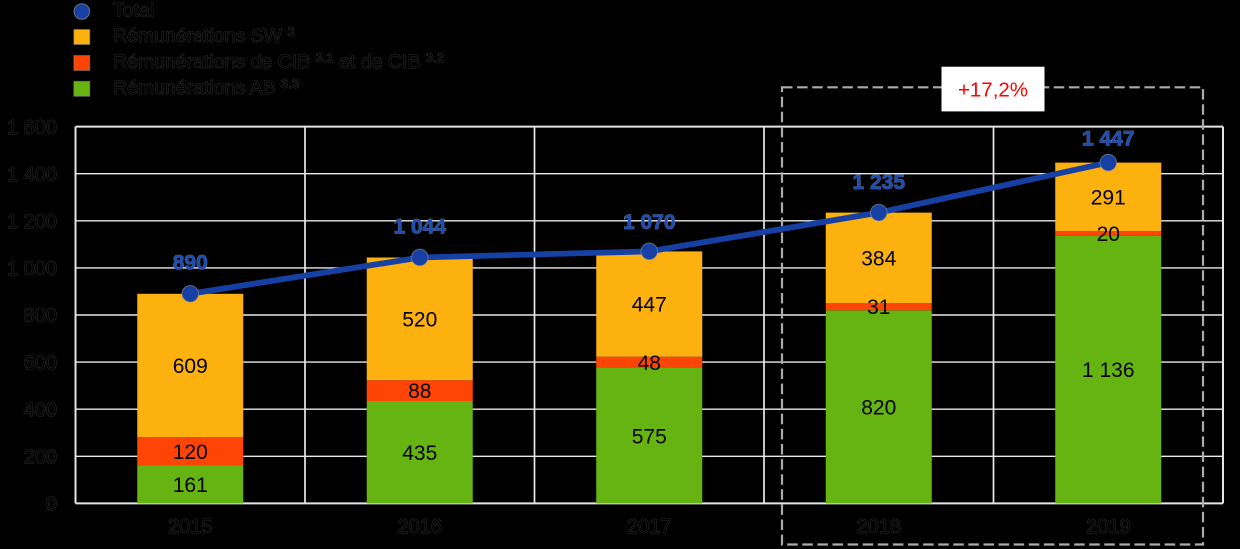  Describe the element at coordinates (419, 227) in the screenshot. I see `svg-text: 1 044` at that location.